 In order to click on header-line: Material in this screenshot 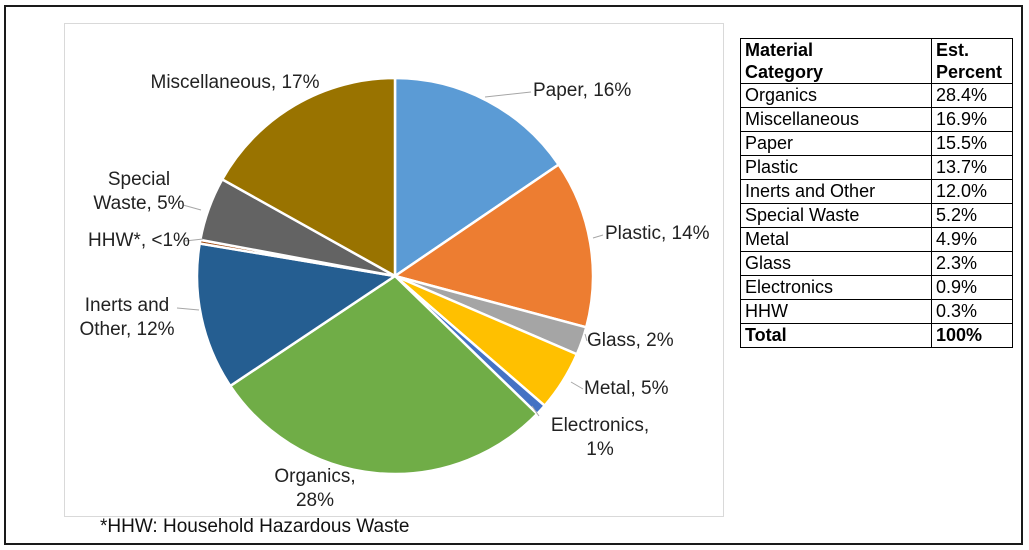, I will do `click(779, 50)`.